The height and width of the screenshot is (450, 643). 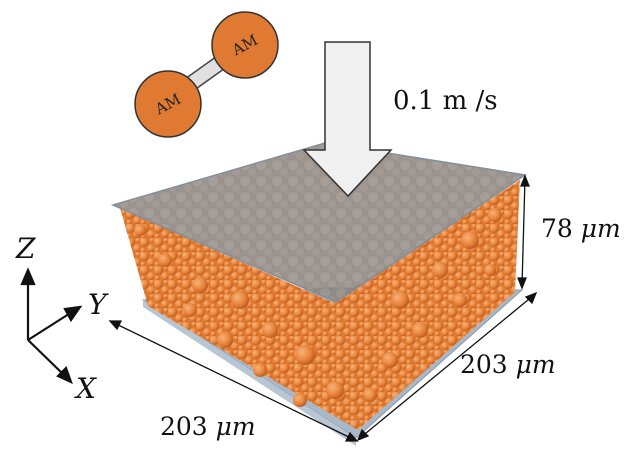 I want to click on width-value: 203, so click(x=188, y=426).